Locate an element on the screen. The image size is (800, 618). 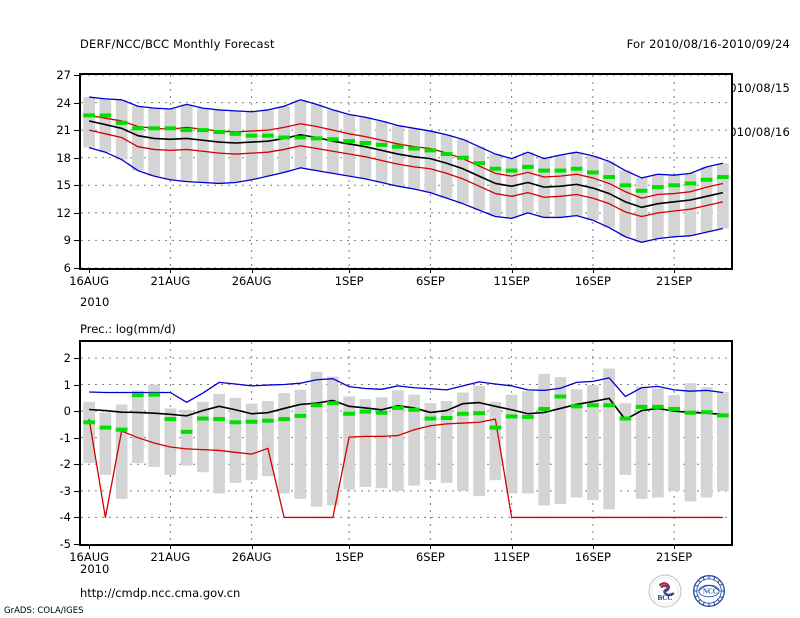
series-line-lower-quartile is located at coordinates (406, 173).